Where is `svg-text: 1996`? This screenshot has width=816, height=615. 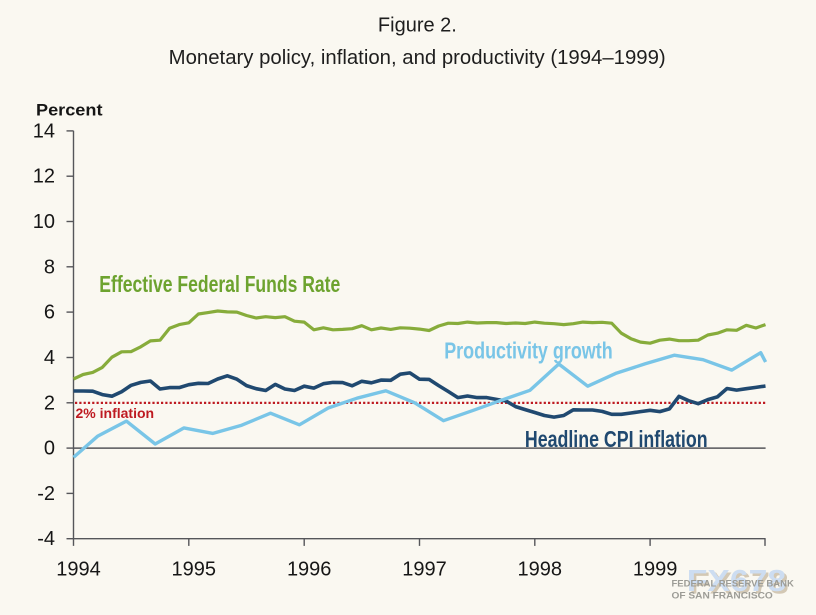
svg-text: 1996 is located at coordinates (309, 570).